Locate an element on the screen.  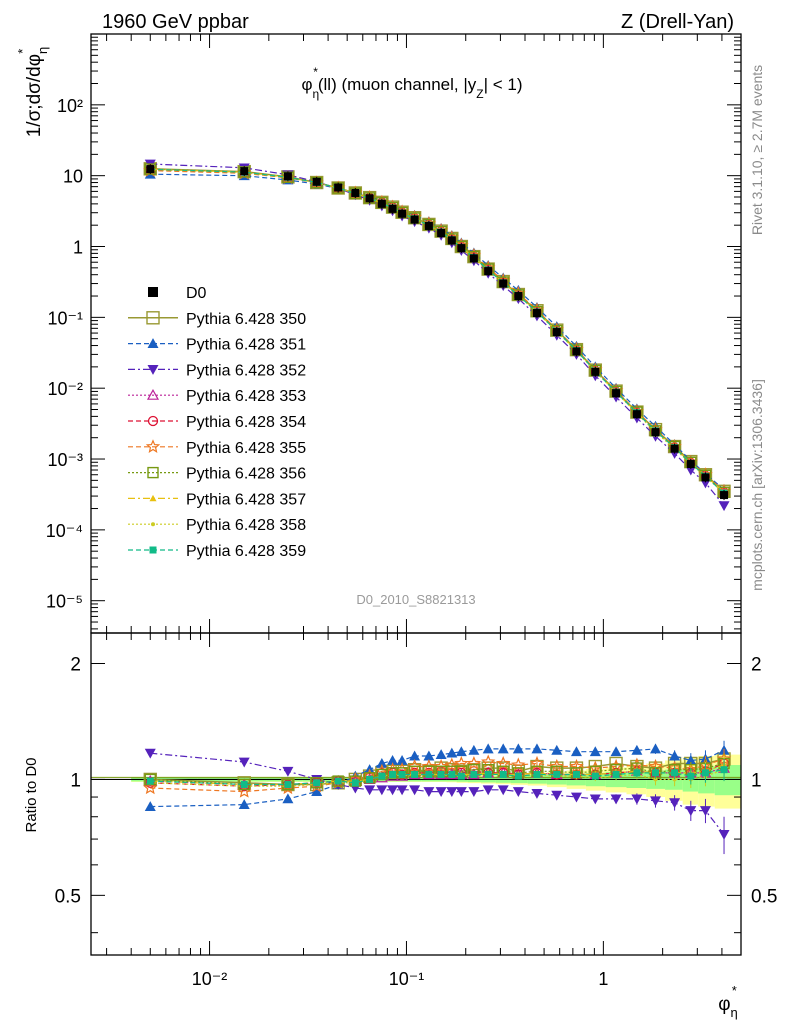
legend-item: Pythia 6.428 356 is located at coordinates (217, 474).